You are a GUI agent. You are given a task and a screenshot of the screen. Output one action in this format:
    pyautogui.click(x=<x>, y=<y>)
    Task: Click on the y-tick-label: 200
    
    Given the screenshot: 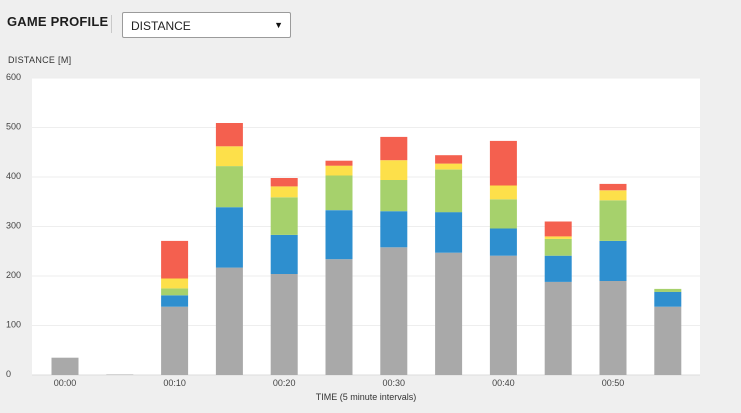 What is the action you would take?
    pyautogui.click(x=13, y=275)
    